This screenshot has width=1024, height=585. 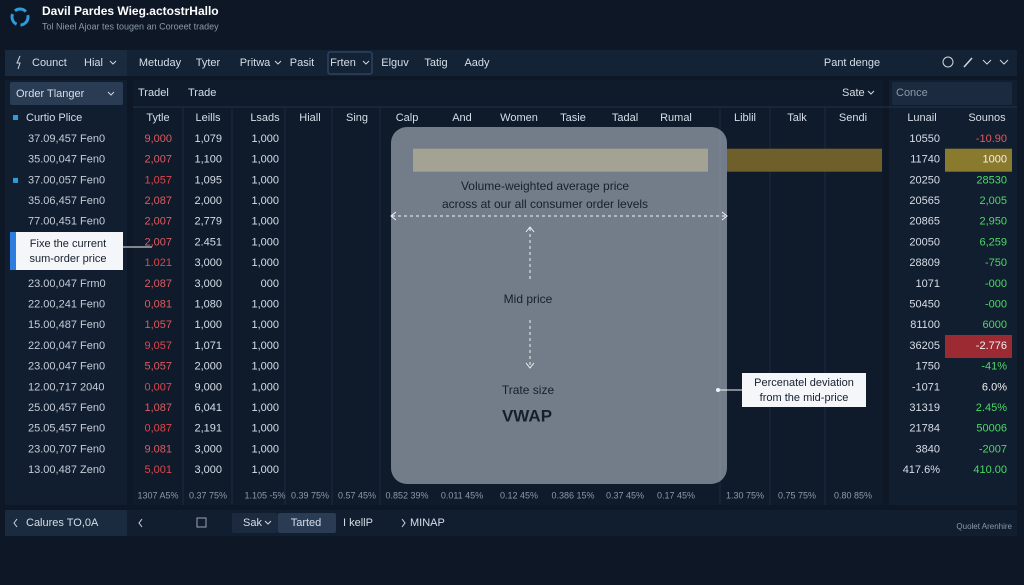 What do you see at coordinates (924, 222) in the screenshot?
I see `cell: 20865` at bounding box center [924, 222].